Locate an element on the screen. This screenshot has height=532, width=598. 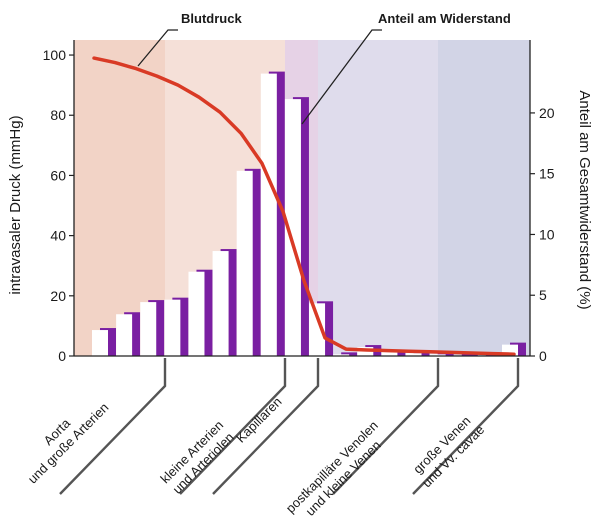
region-label-5: große Venenund Vv. cavae is located at coordinates (447, 450).